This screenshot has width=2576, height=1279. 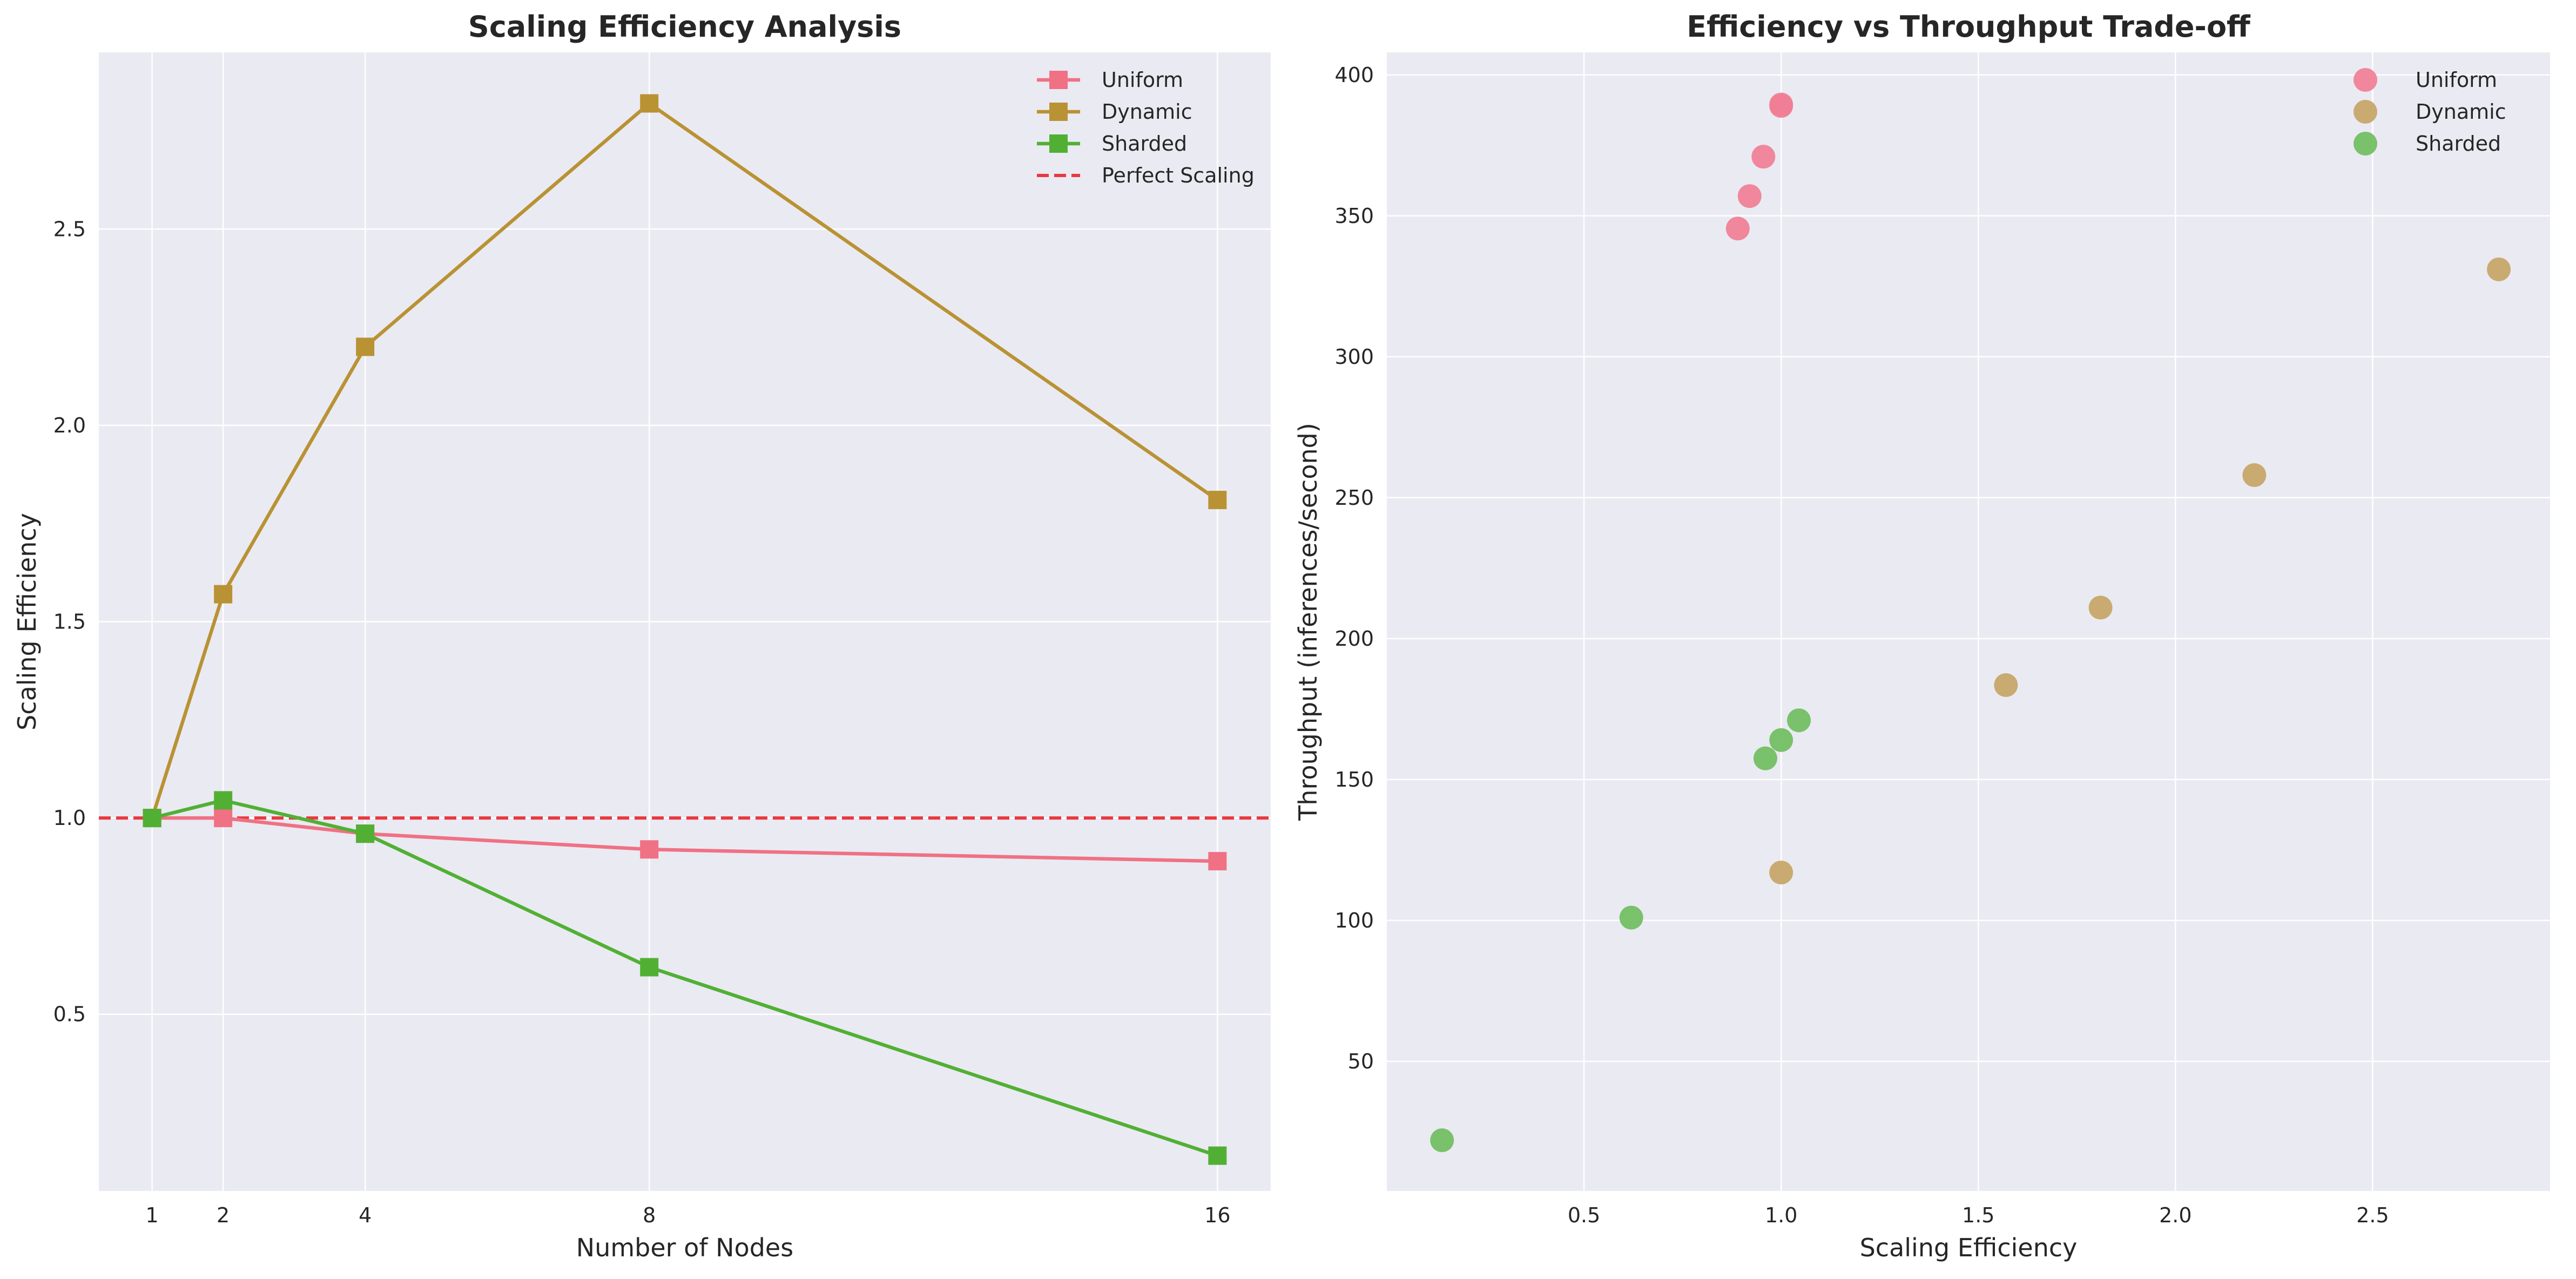 What do you see at coordinates (1354, 779) in the screenshot?
I see `y-tick-label: 150` at bounding box center [1354, 779].